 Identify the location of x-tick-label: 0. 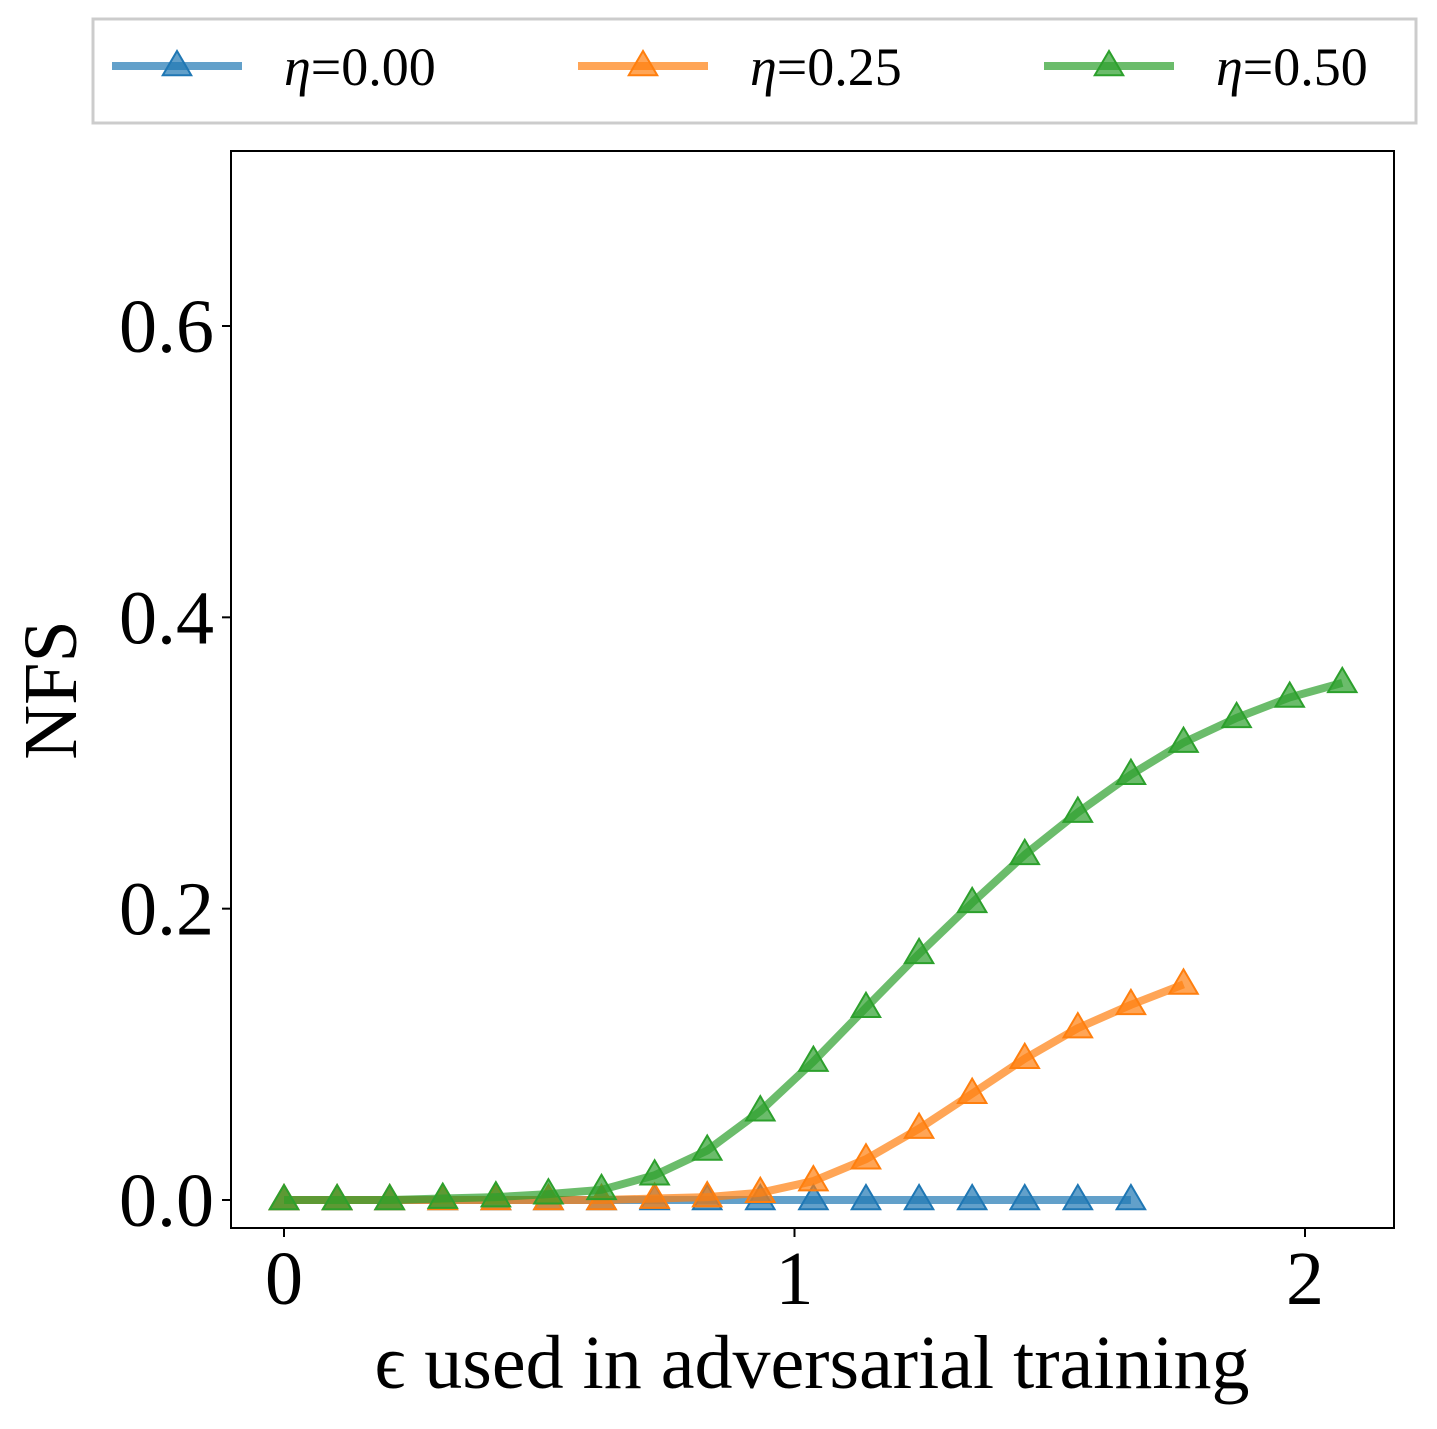
(284, 1279).